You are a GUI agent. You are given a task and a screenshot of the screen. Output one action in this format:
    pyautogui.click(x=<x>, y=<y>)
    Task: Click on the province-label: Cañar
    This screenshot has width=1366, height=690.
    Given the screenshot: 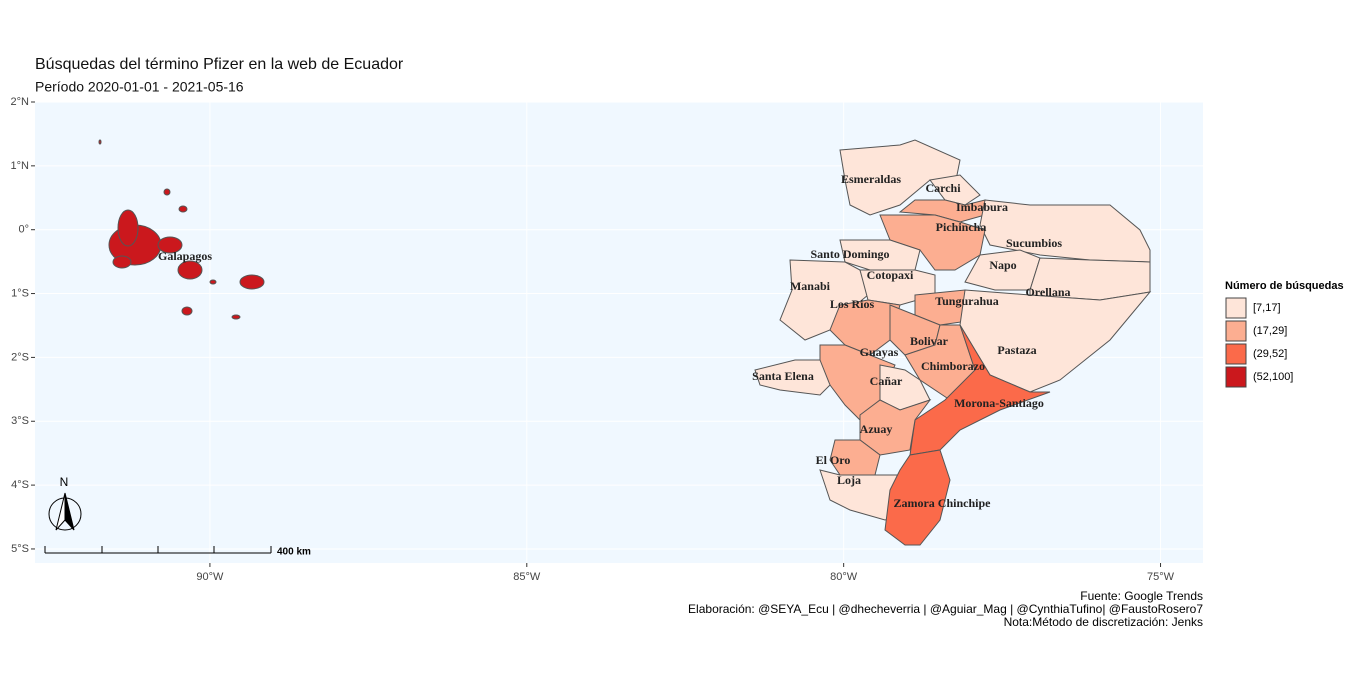 What is the action you would take?
    pyautogui.click(x=886, y=381)
    